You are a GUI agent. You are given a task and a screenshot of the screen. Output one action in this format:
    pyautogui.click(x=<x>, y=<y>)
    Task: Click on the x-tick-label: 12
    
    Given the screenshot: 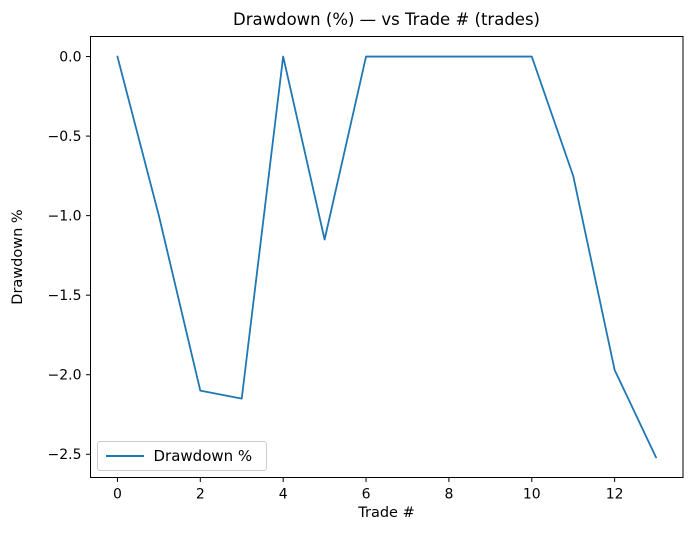 What is the action you would take?
    pyautogui.click(x=615, y=495)
    